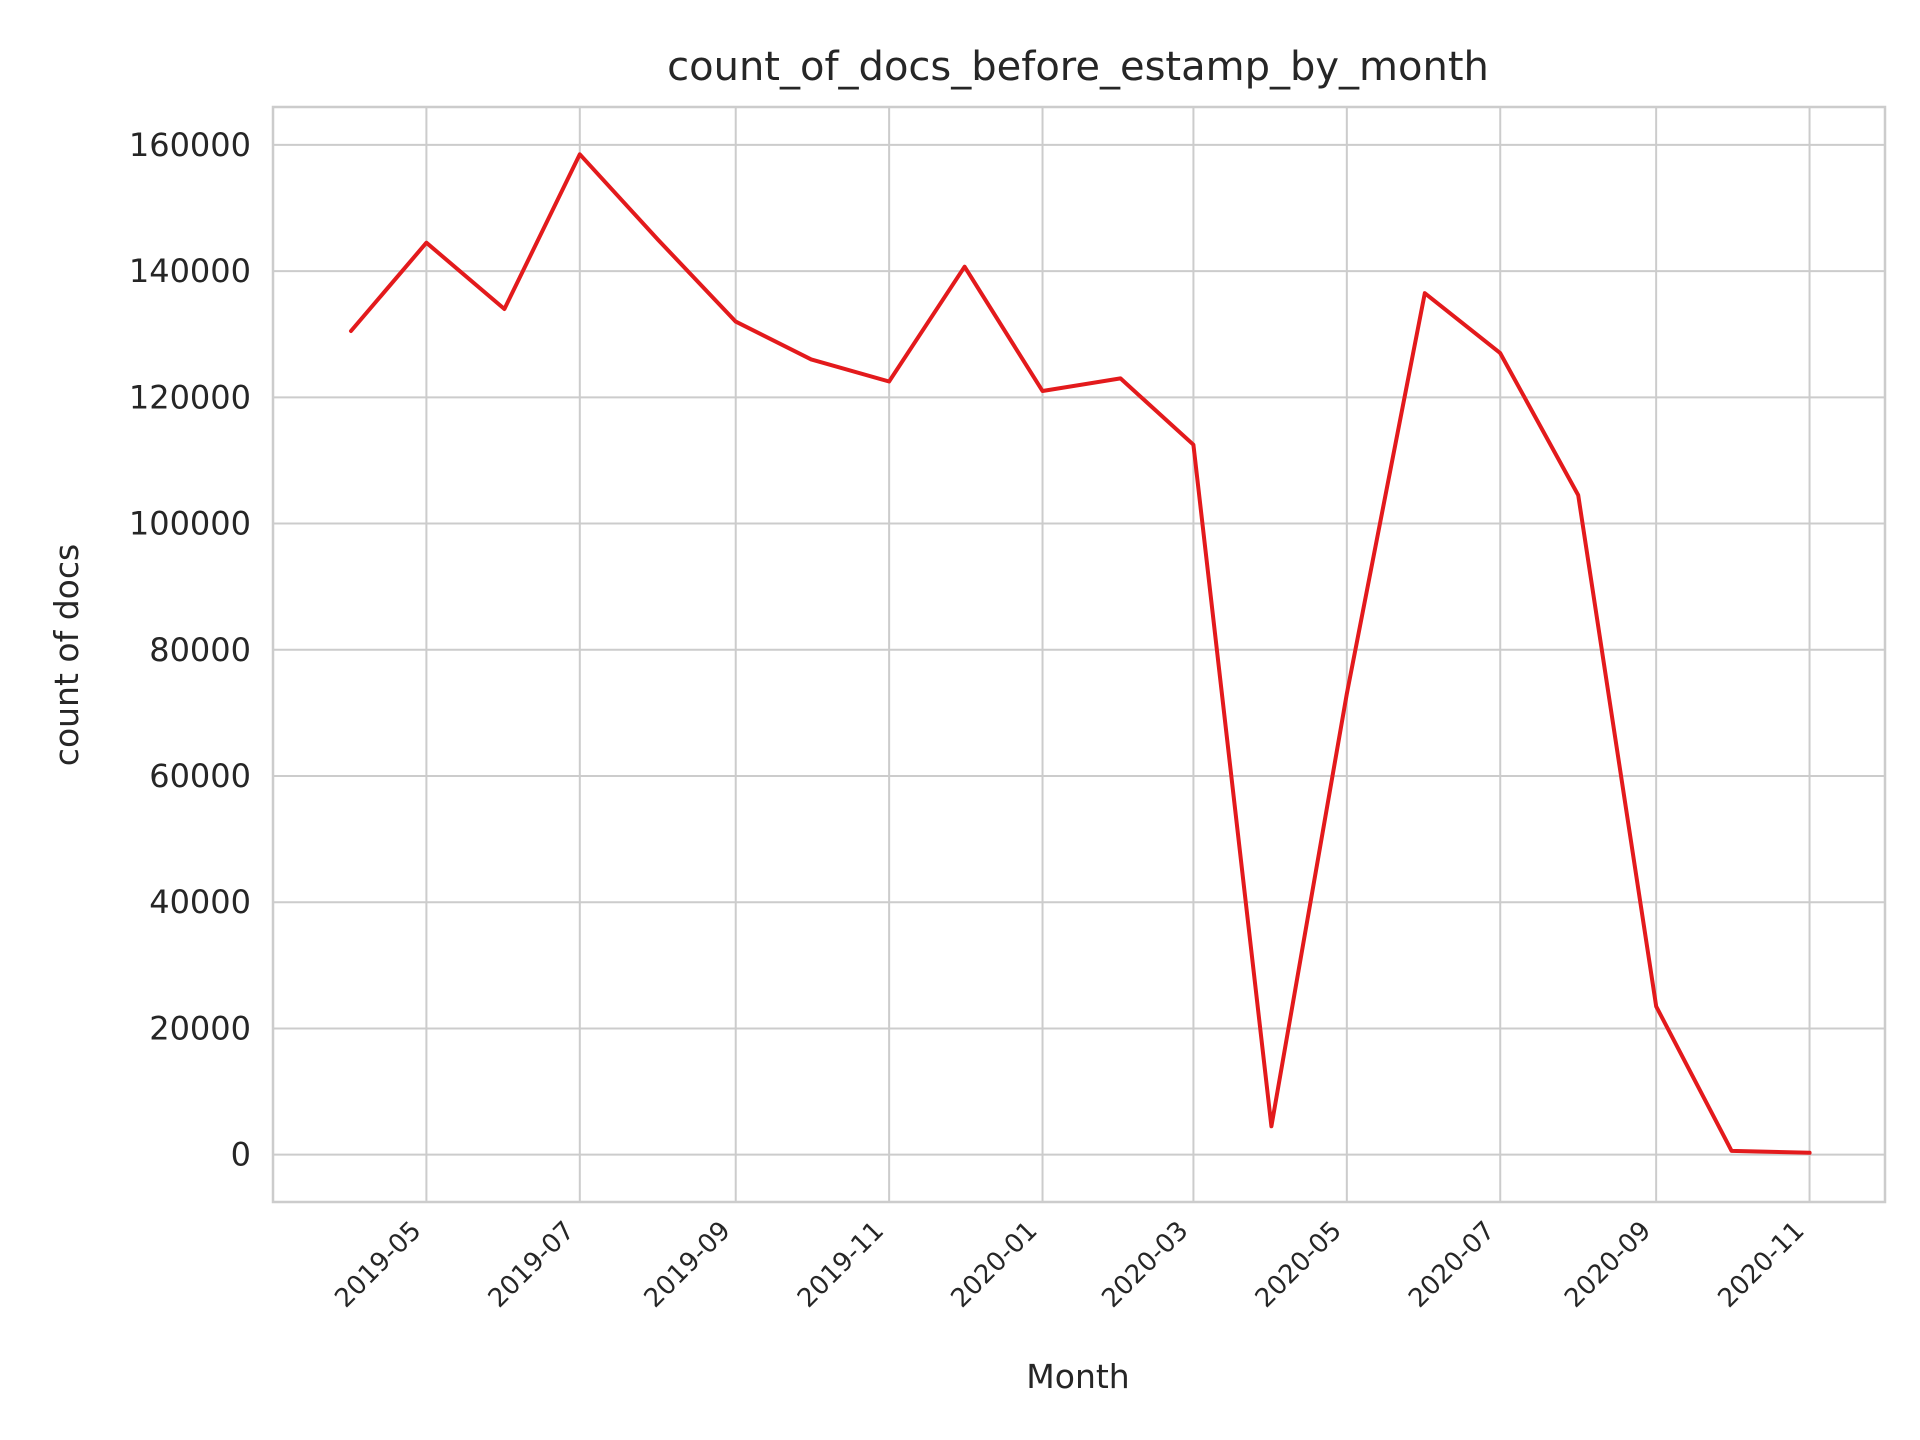 This screenshot has width=1920, height=1440. Describe the element at coordinates (200, 650) in the screenshot. I see `y-tick-label: 80000` at that location.